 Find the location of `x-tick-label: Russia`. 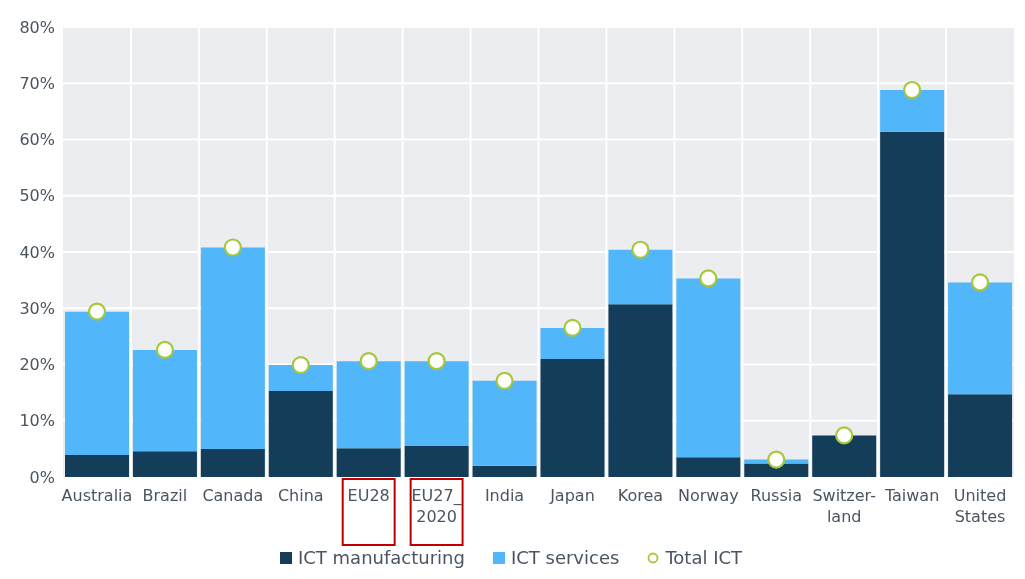

x-tick-label: Russia is located at coordinates (776, 495).